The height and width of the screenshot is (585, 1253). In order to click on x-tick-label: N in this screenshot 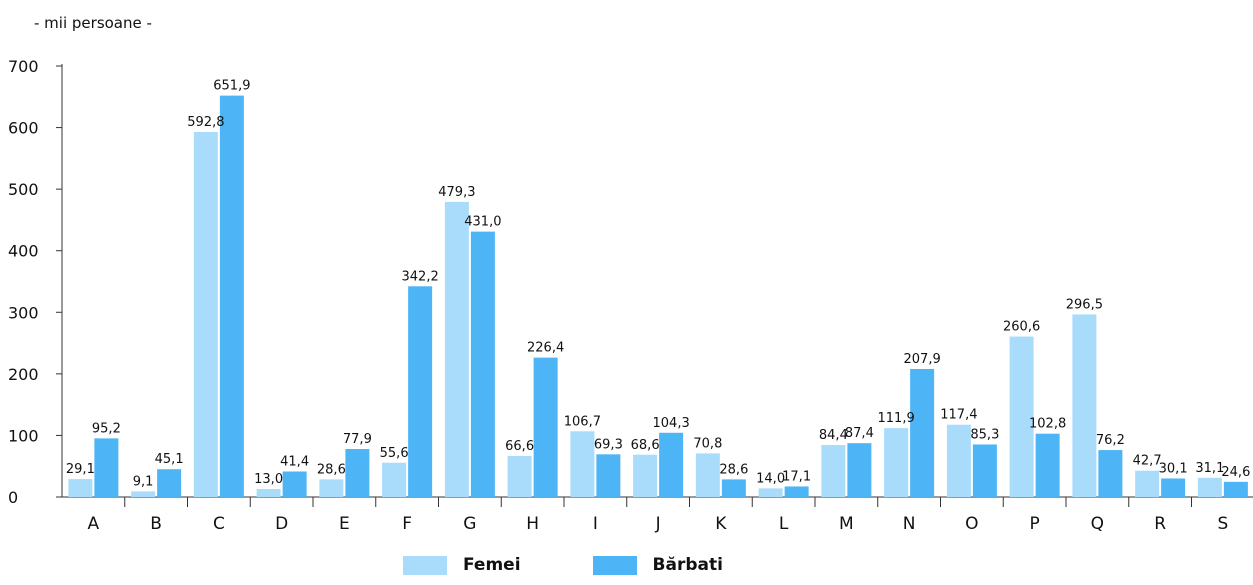, I will do `click(909, 524)`.